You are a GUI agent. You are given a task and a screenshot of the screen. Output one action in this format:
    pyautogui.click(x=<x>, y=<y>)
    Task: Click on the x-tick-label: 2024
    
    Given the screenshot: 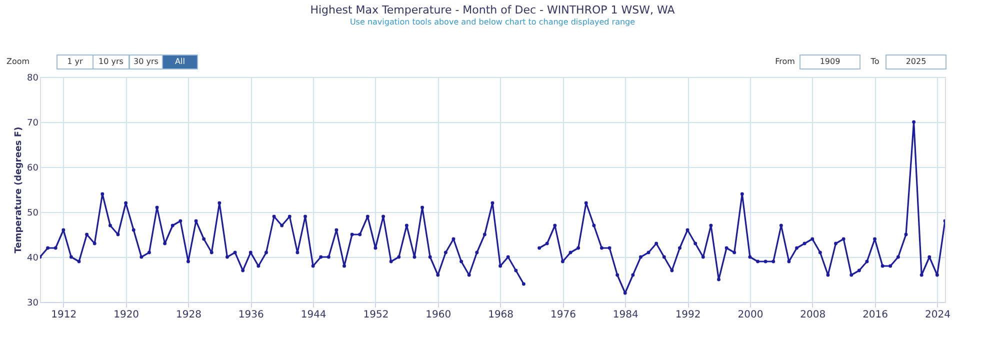 What is the action you would take?
    pyautogui.click(x=937, y=315)
    